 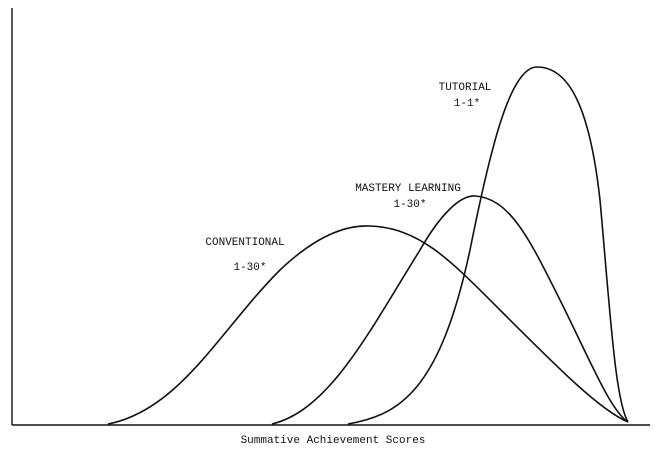 What do you see at coordinates (244, 243) in the screenshot?
I see `curve-label: CONVENTIONAL` at bounding box center [244, 243].